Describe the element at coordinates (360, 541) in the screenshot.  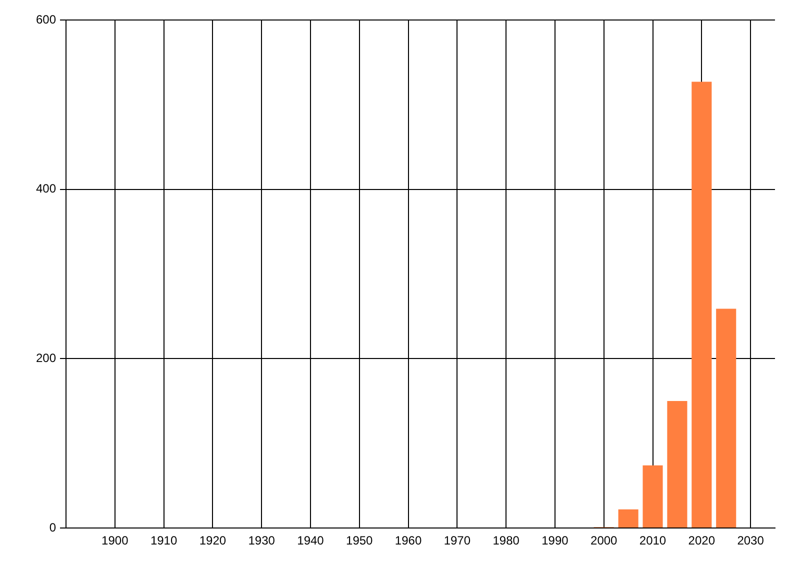
I see `x-tick-label: 1950` at that location.